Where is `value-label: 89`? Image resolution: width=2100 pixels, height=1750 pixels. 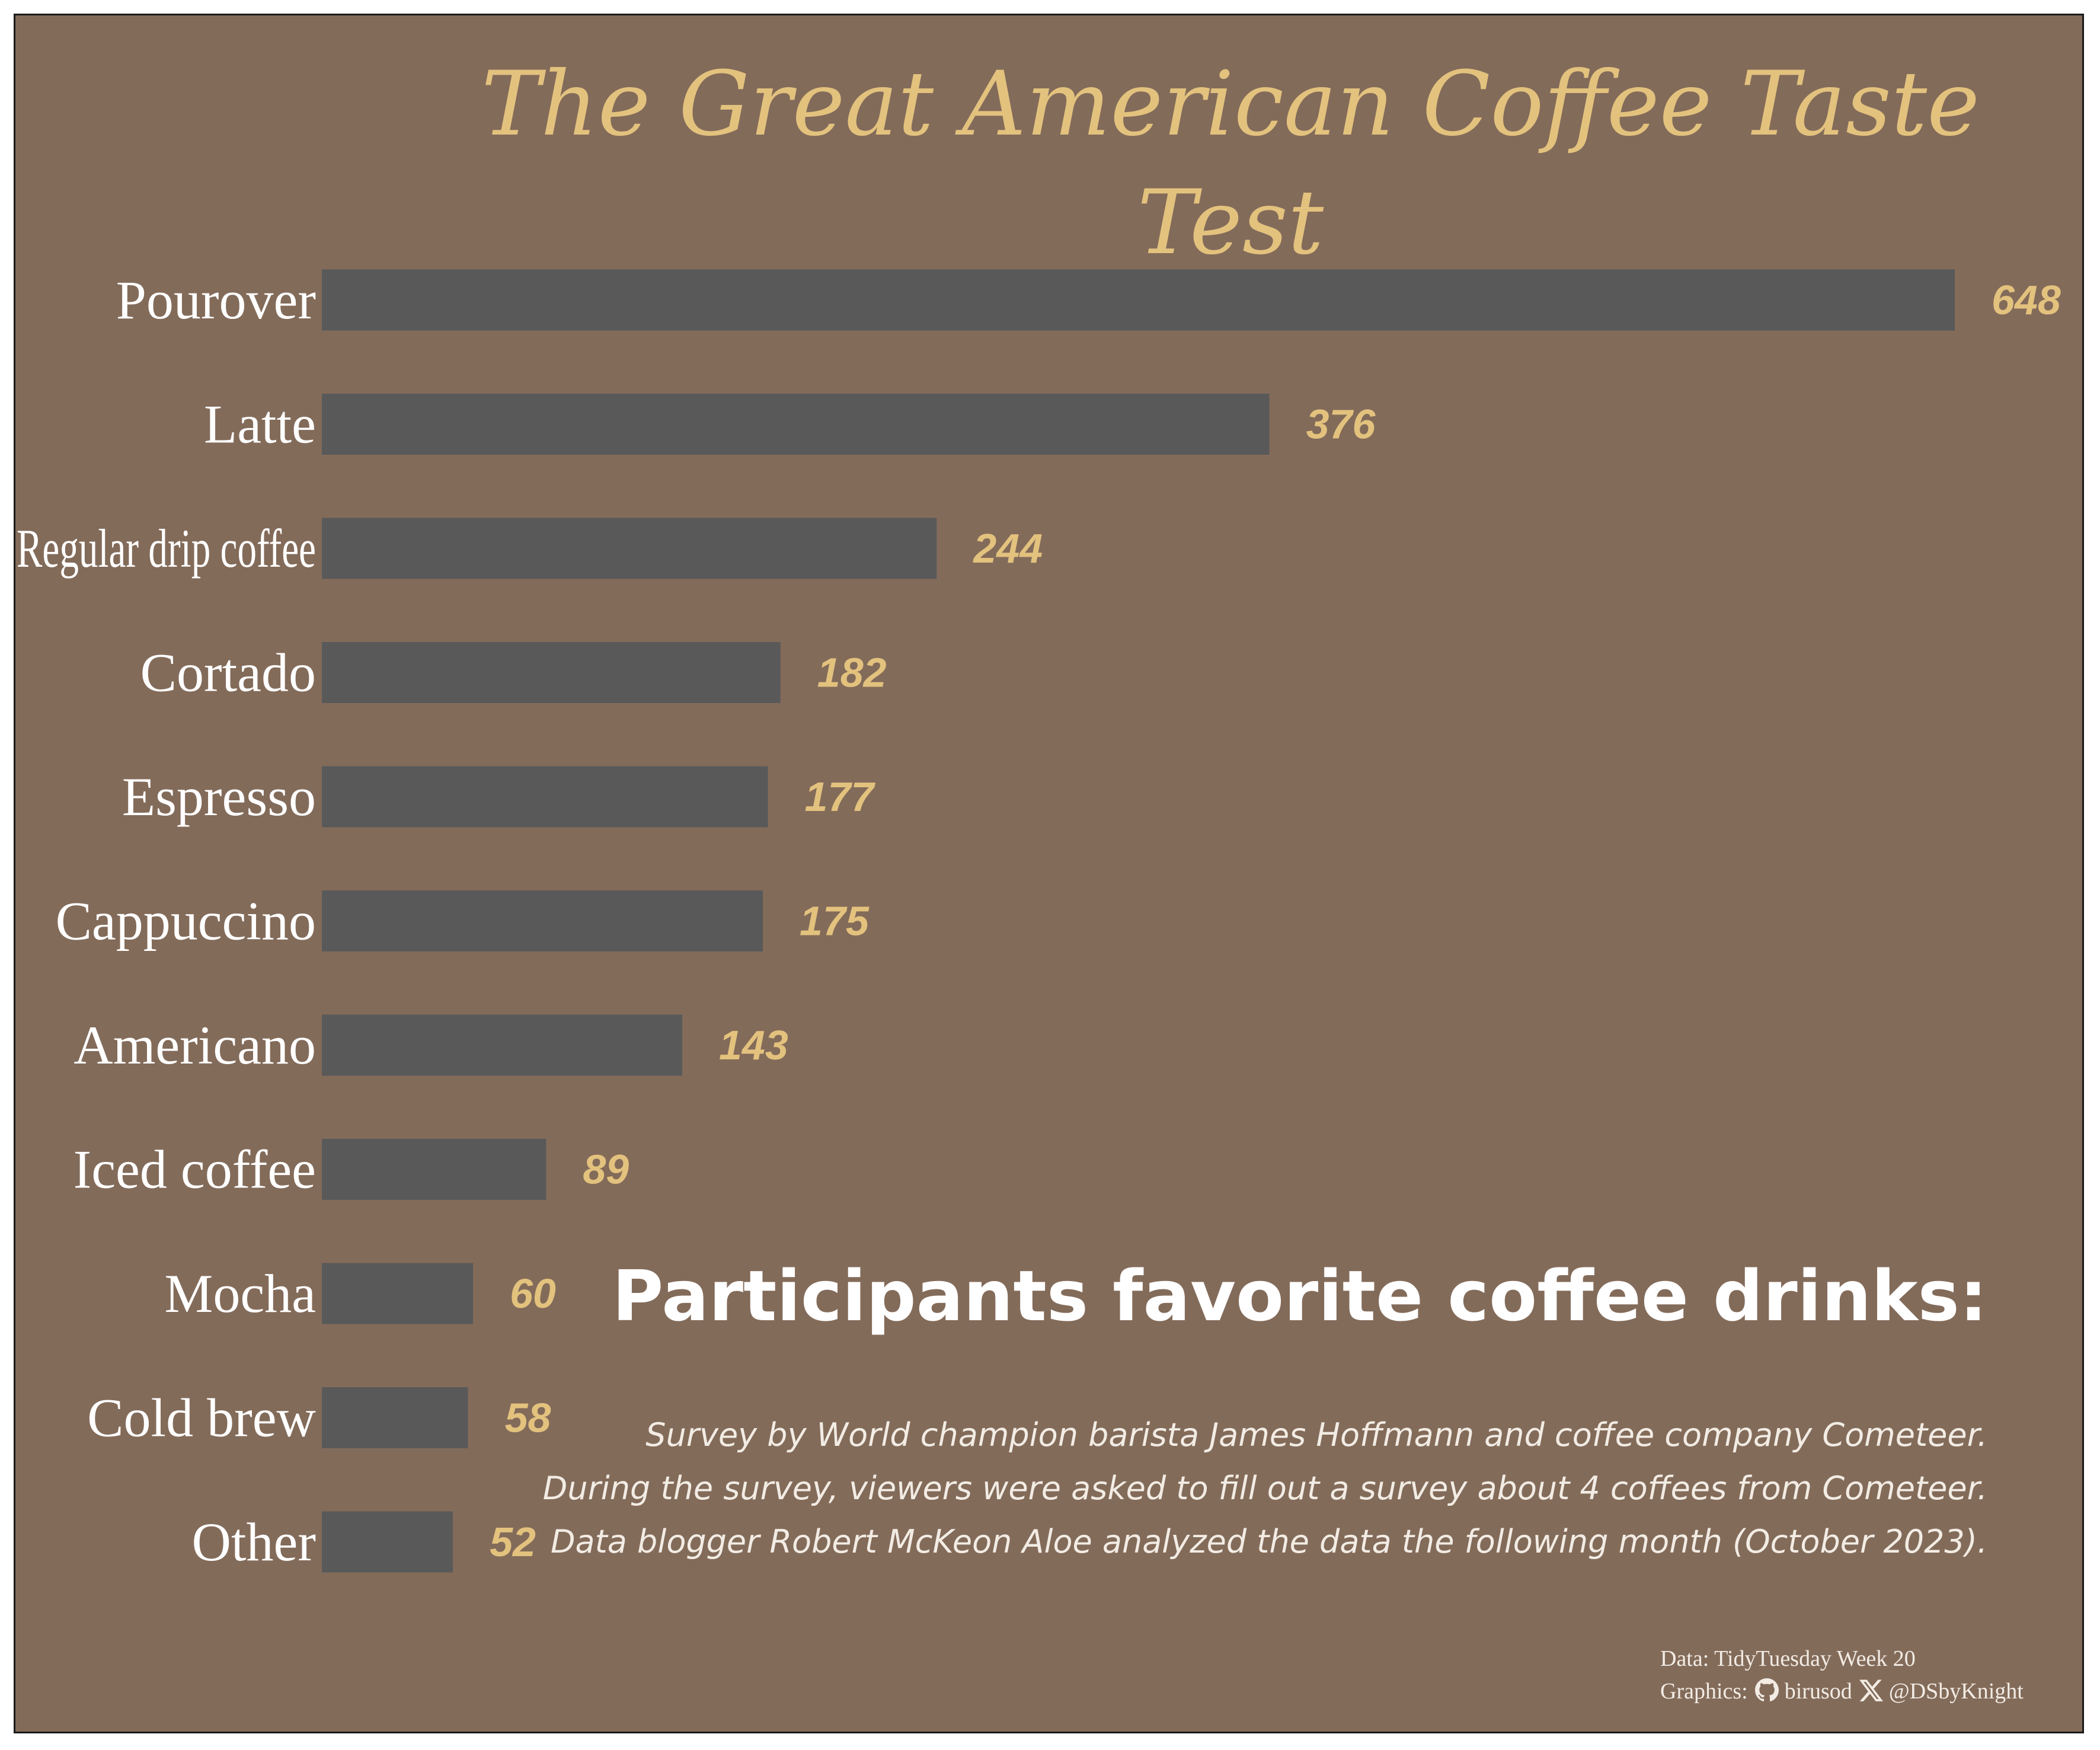
value-label: 89 is located at coordinates (606, 1170).